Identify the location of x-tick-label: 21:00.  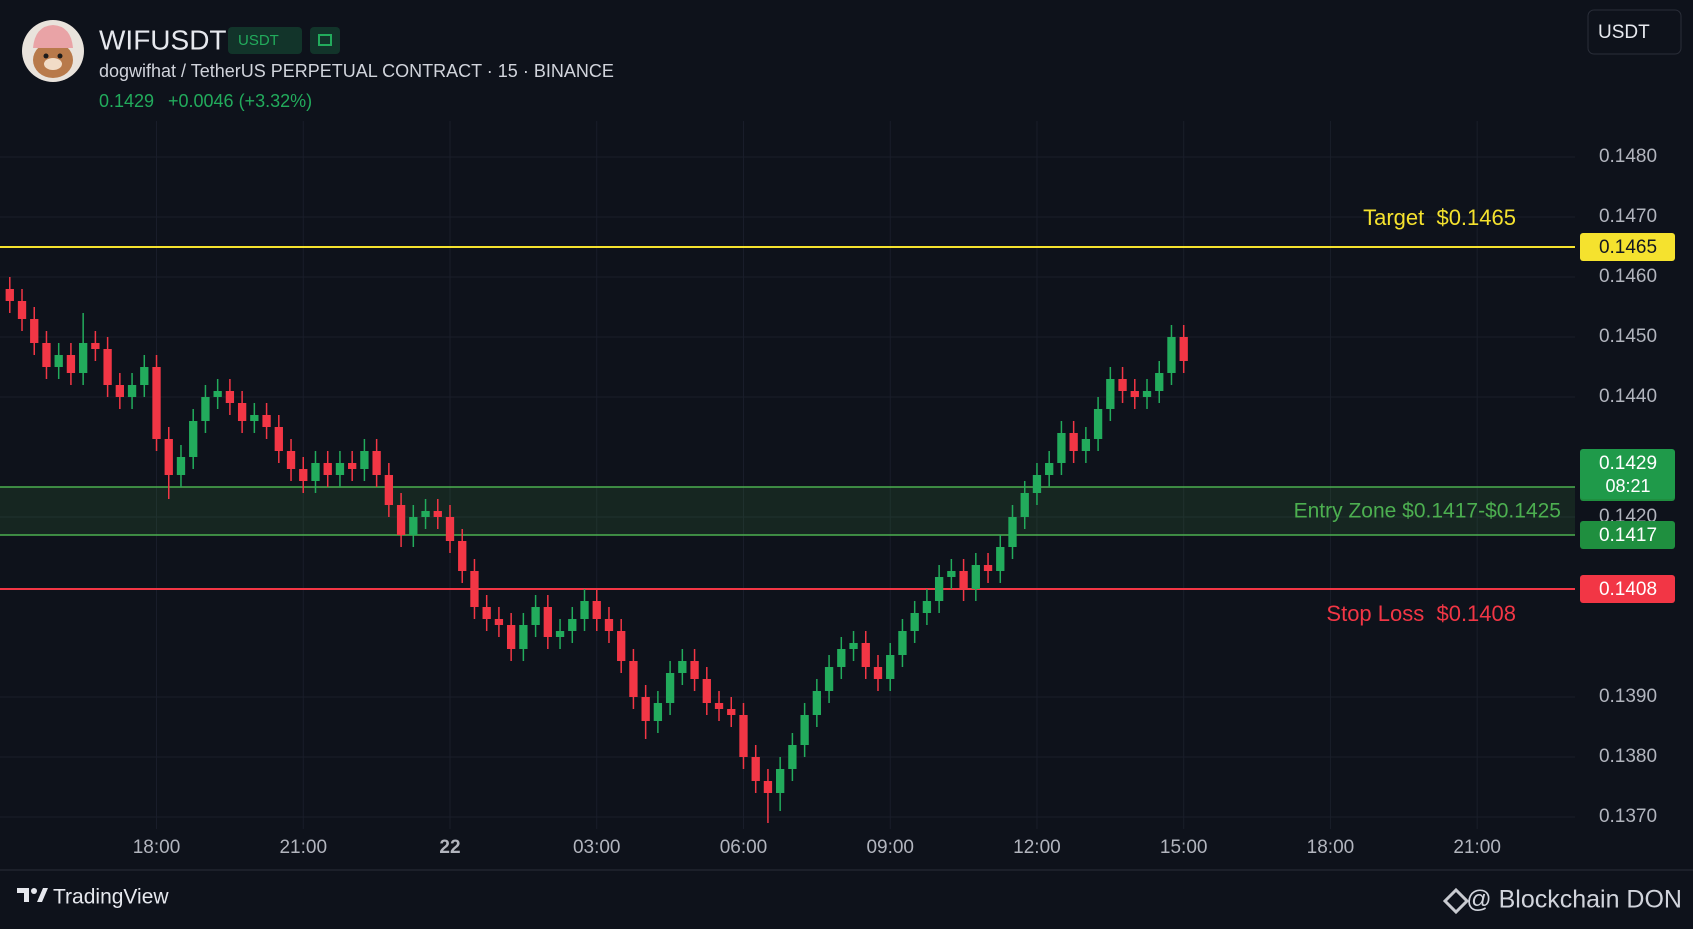
(1477, 847).